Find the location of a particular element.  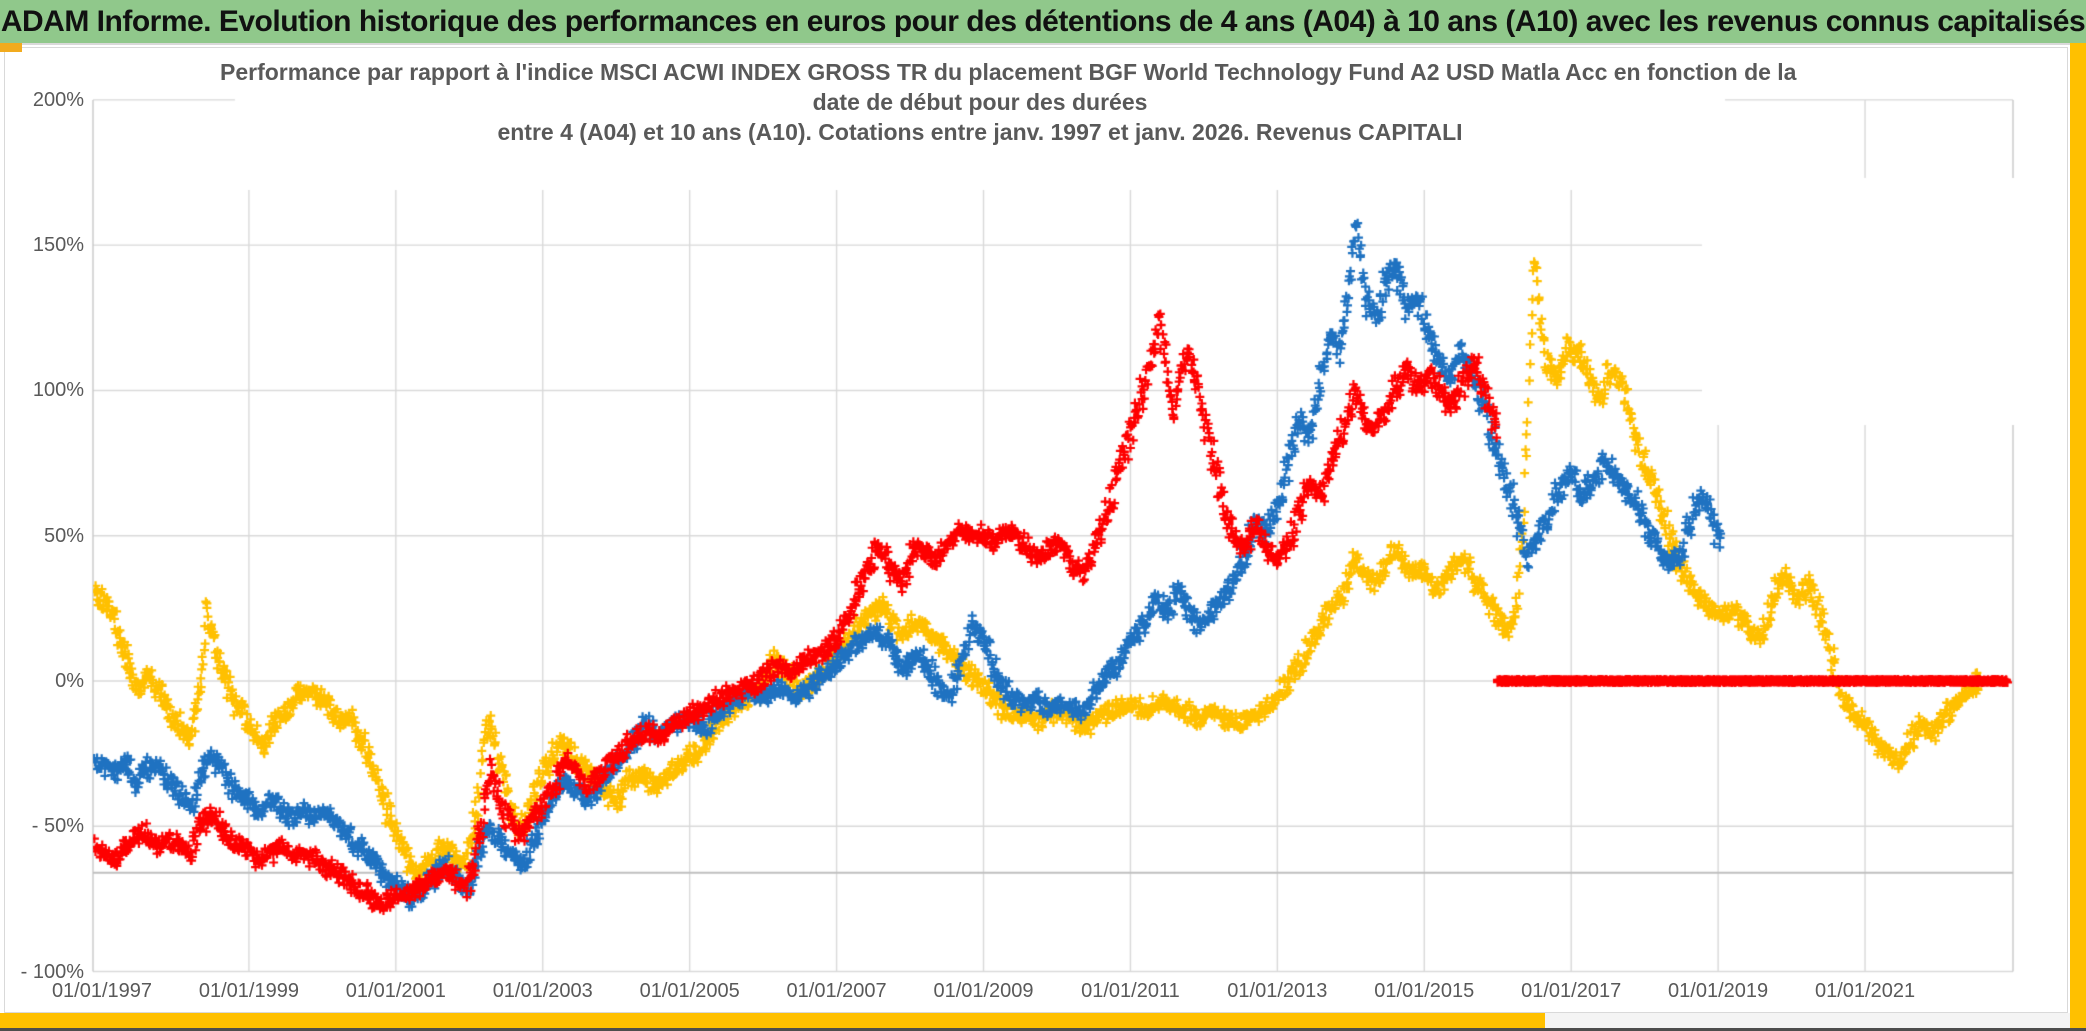

y-axis-tick-label: 150% is located at coordinates (58, 245).